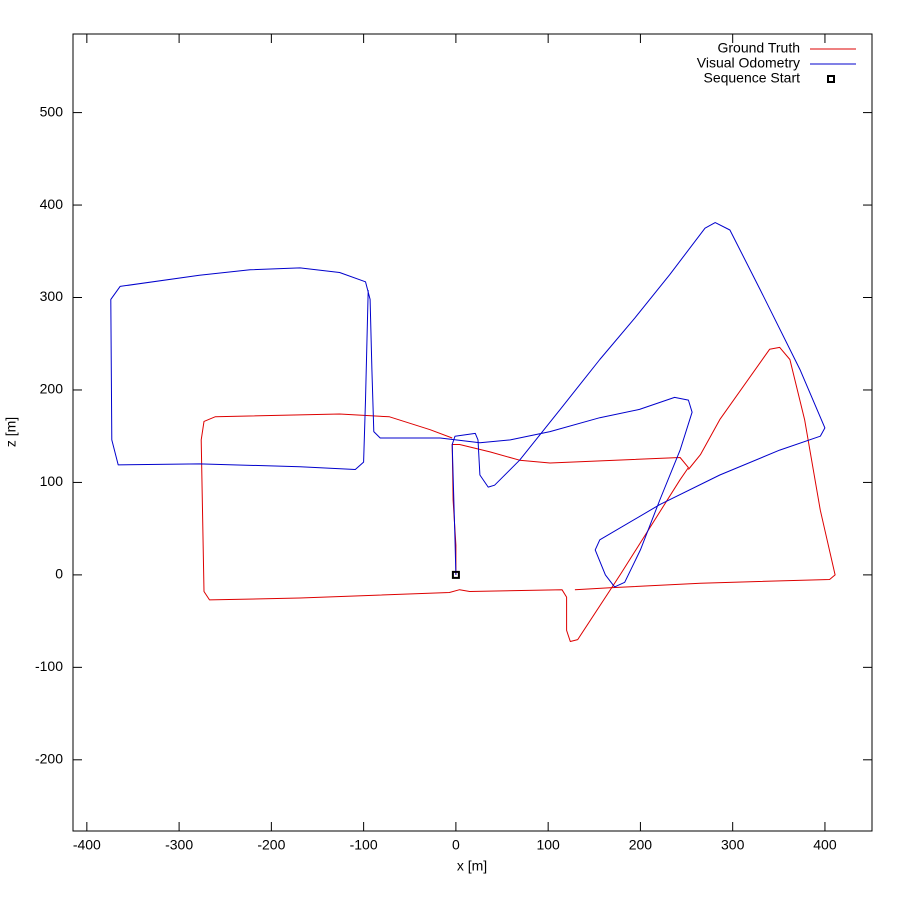 This screenshot has height=905, width=900. What do you see at coordinates (733, 845) in the screenshot?
I see `x-tick-label: 300` at bounding box center [733, 845].